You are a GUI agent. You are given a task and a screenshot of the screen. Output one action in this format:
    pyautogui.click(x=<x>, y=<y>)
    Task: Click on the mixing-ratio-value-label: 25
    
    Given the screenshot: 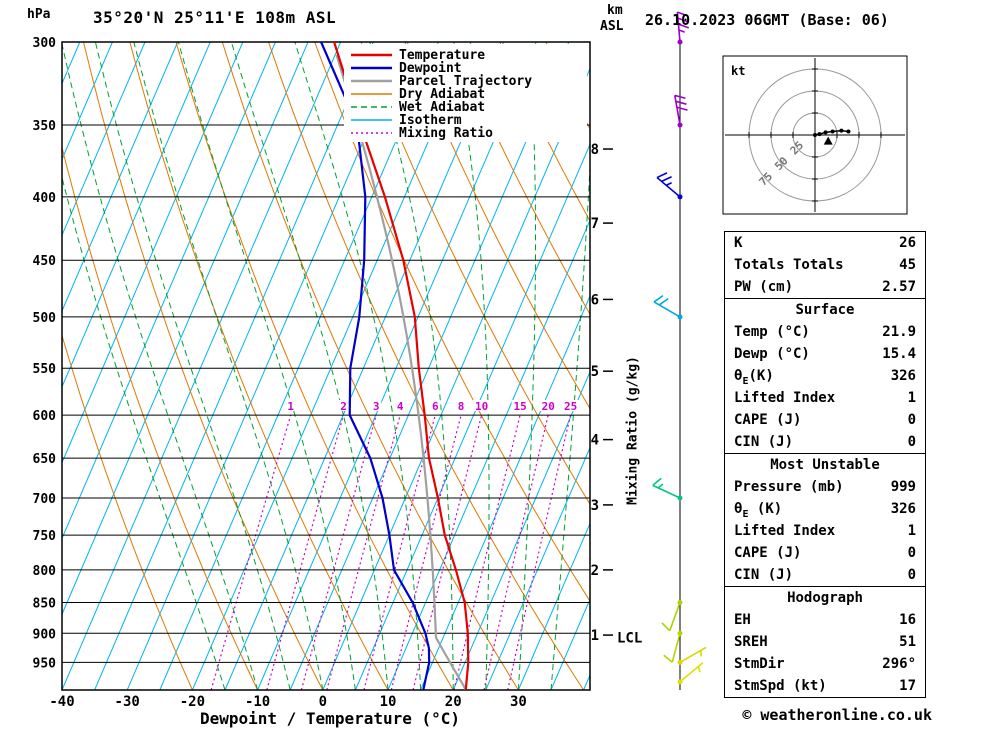 What is the action you would take?
    pyautogui.click(x=570, y=406)
    